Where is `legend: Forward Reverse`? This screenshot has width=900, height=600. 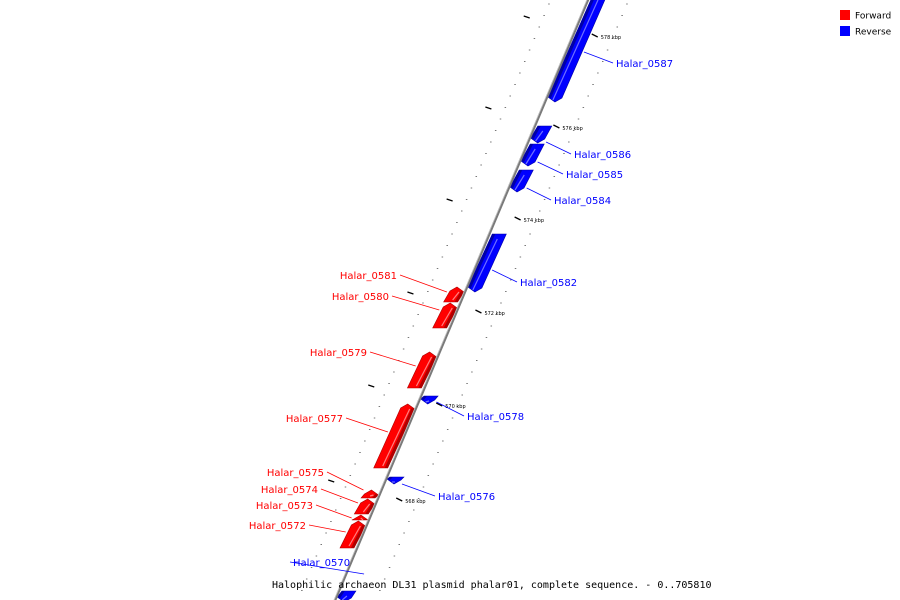 legend: Forward Reverse is located at coordinates (866, 24).